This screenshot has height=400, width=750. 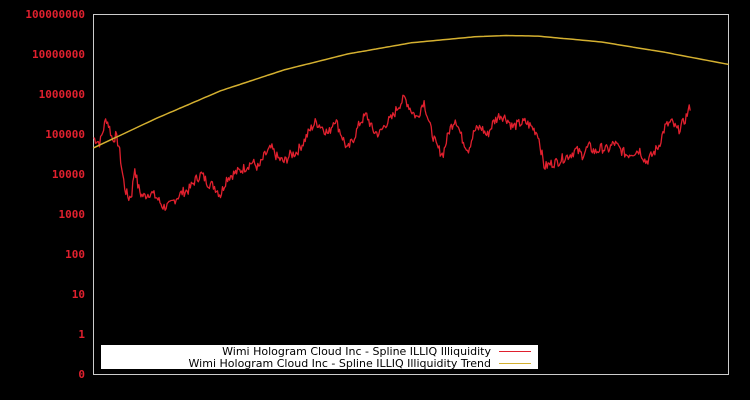 What do you see at coordinates (81, 374) in the screenshot?
I see `y-tick-label: 0` at bounding box center [81, 374].